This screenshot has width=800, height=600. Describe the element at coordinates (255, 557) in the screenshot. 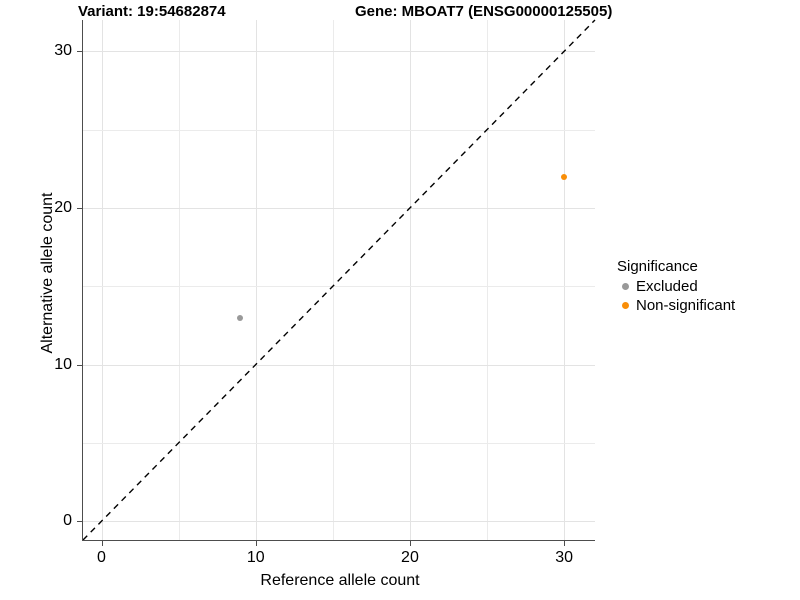

I see `x-tick-label: 10` at that location.